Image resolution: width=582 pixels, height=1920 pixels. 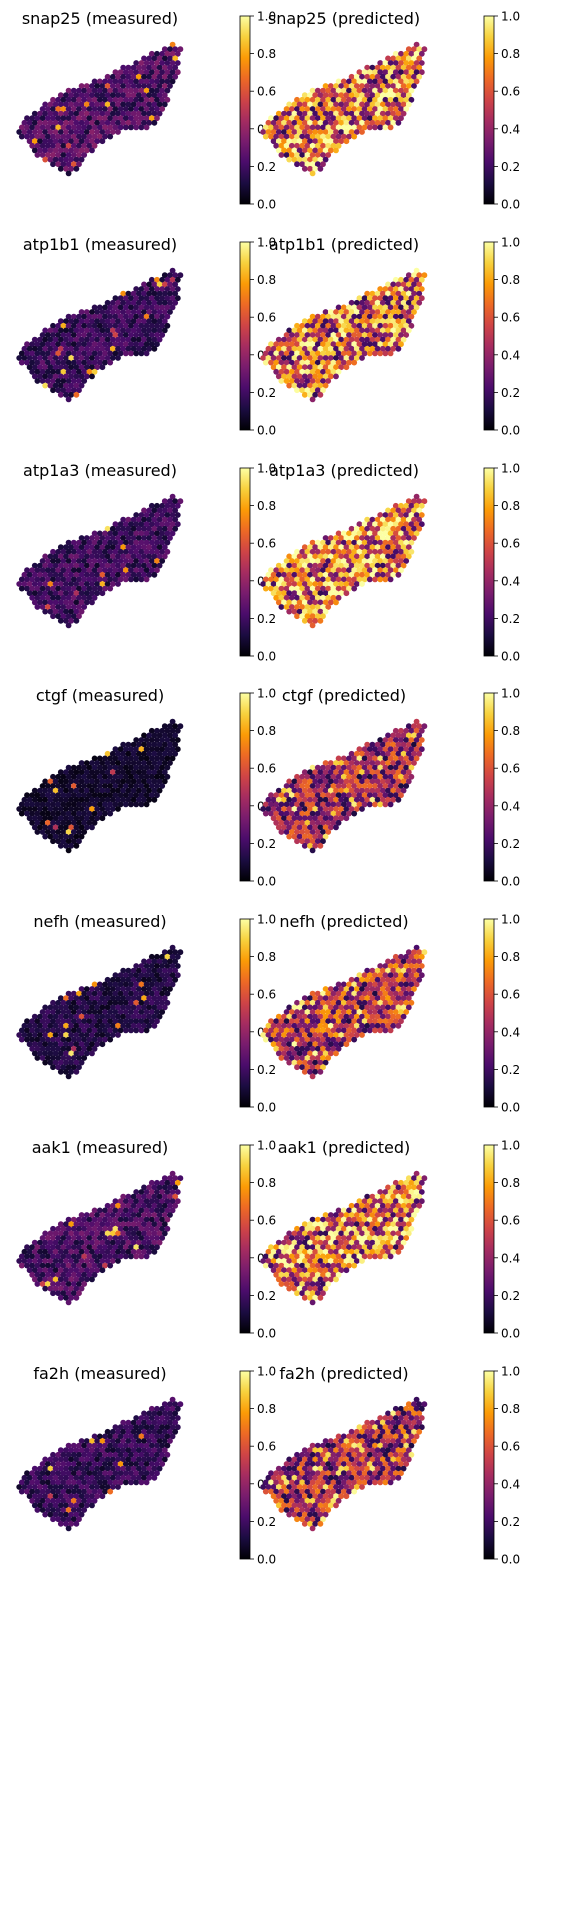 What do you see at coordinates (510, 92) in the screenshot?
I see `colorbar-tick-label: 0.6` at bounding box center [510, 92].